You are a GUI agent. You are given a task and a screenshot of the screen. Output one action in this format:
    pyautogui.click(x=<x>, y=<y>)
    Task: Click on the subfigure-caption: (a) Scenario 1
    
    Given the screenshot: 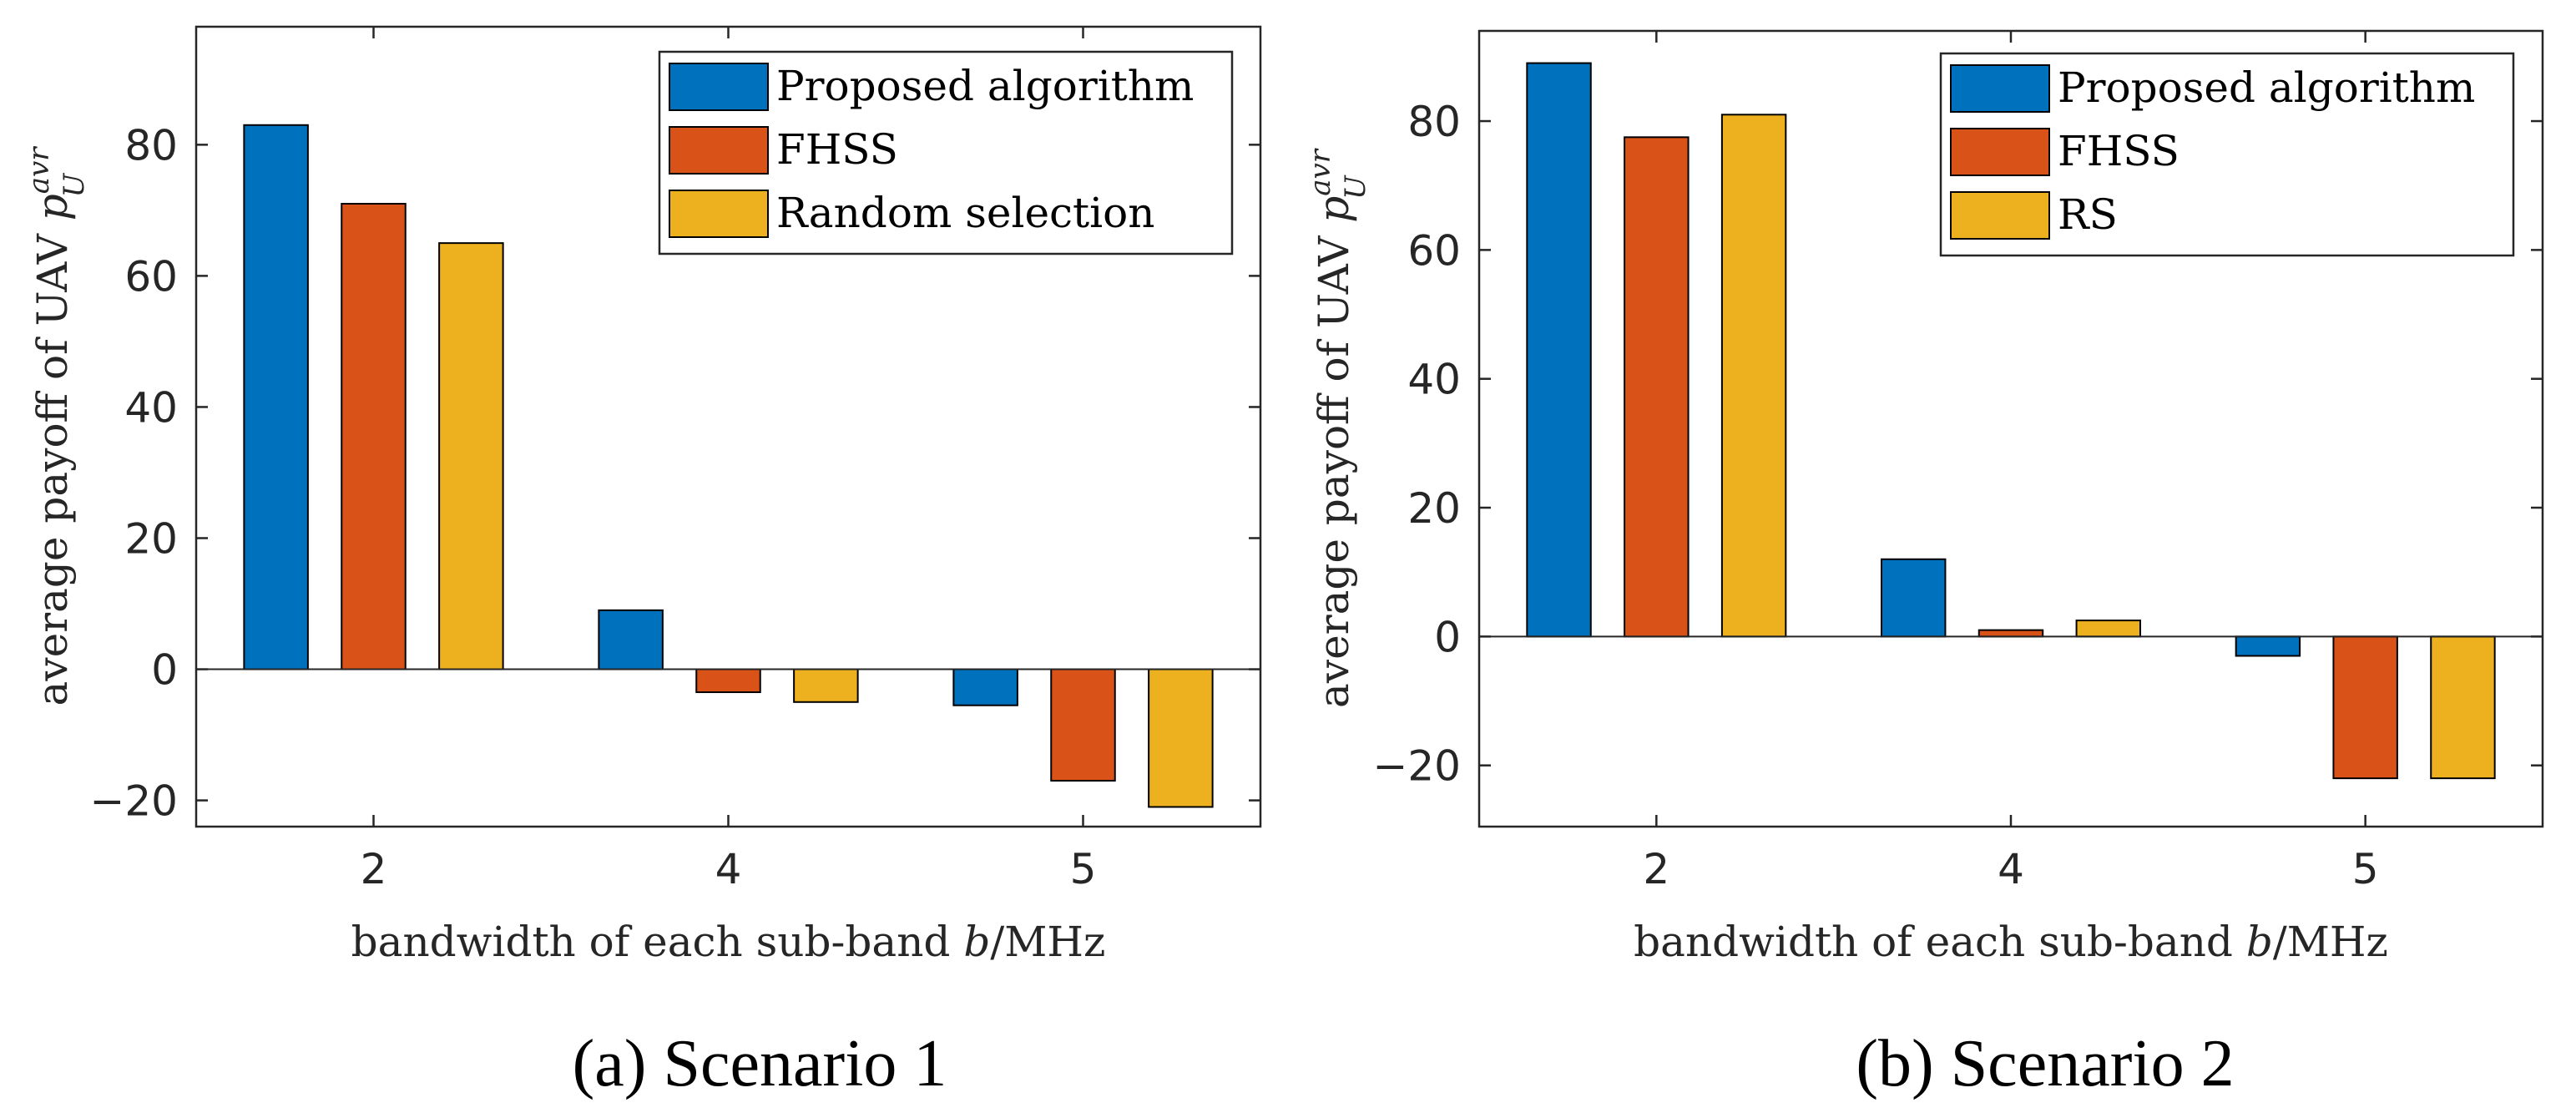 What is the action you would take?
    pyautogui.click(x=760, y=1063)
    